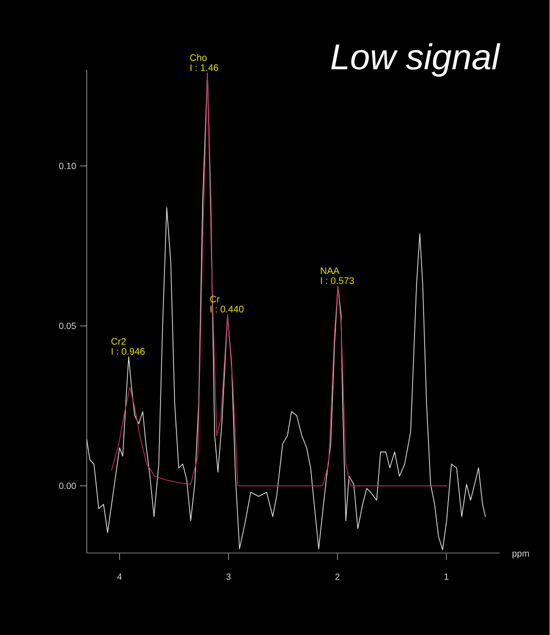  I want to click on annotation: I : 1.46, so click(204, 67).